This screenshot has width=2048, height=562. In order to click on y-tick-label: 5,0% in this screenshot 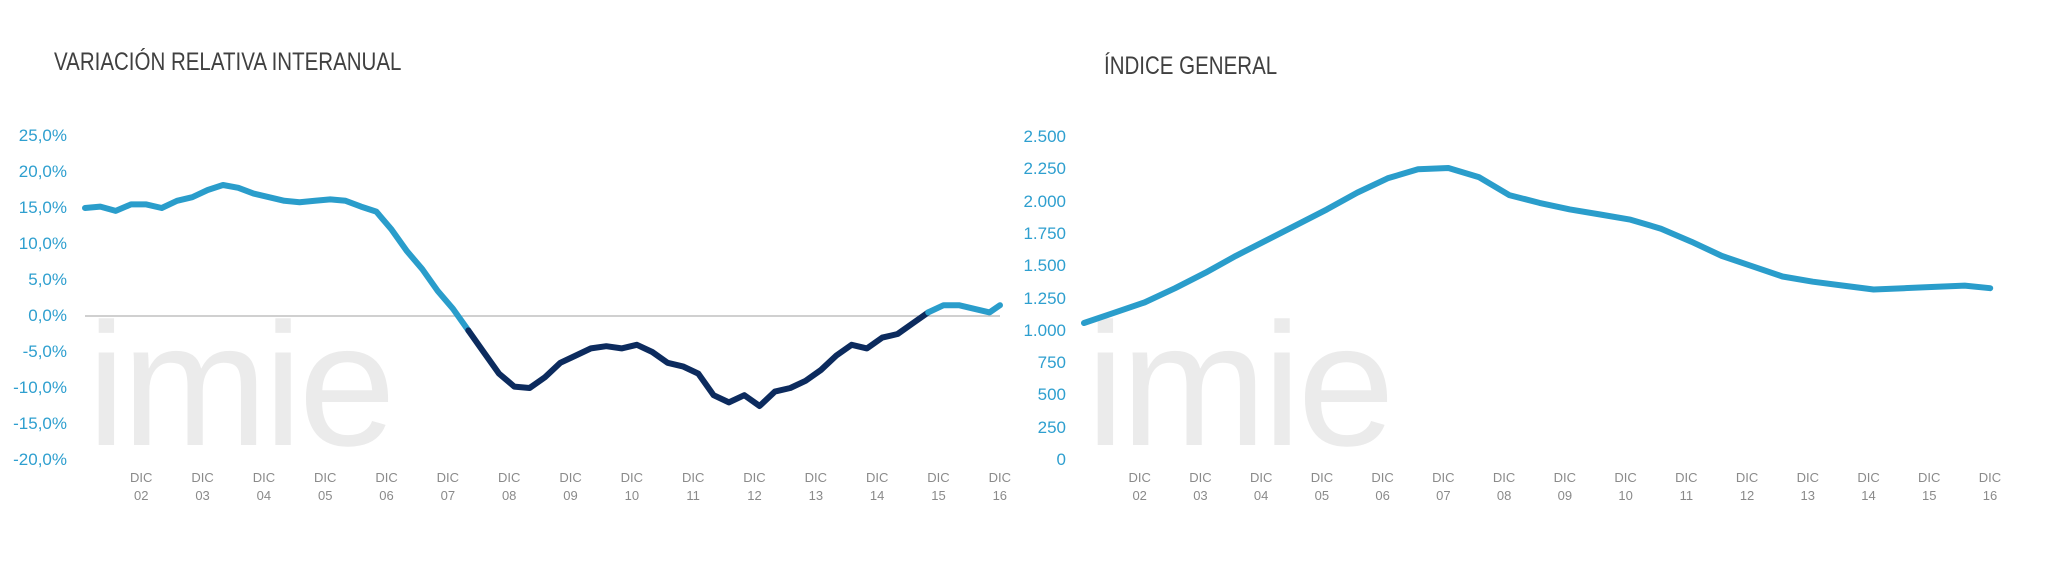, I will do `click(47, 279)`.